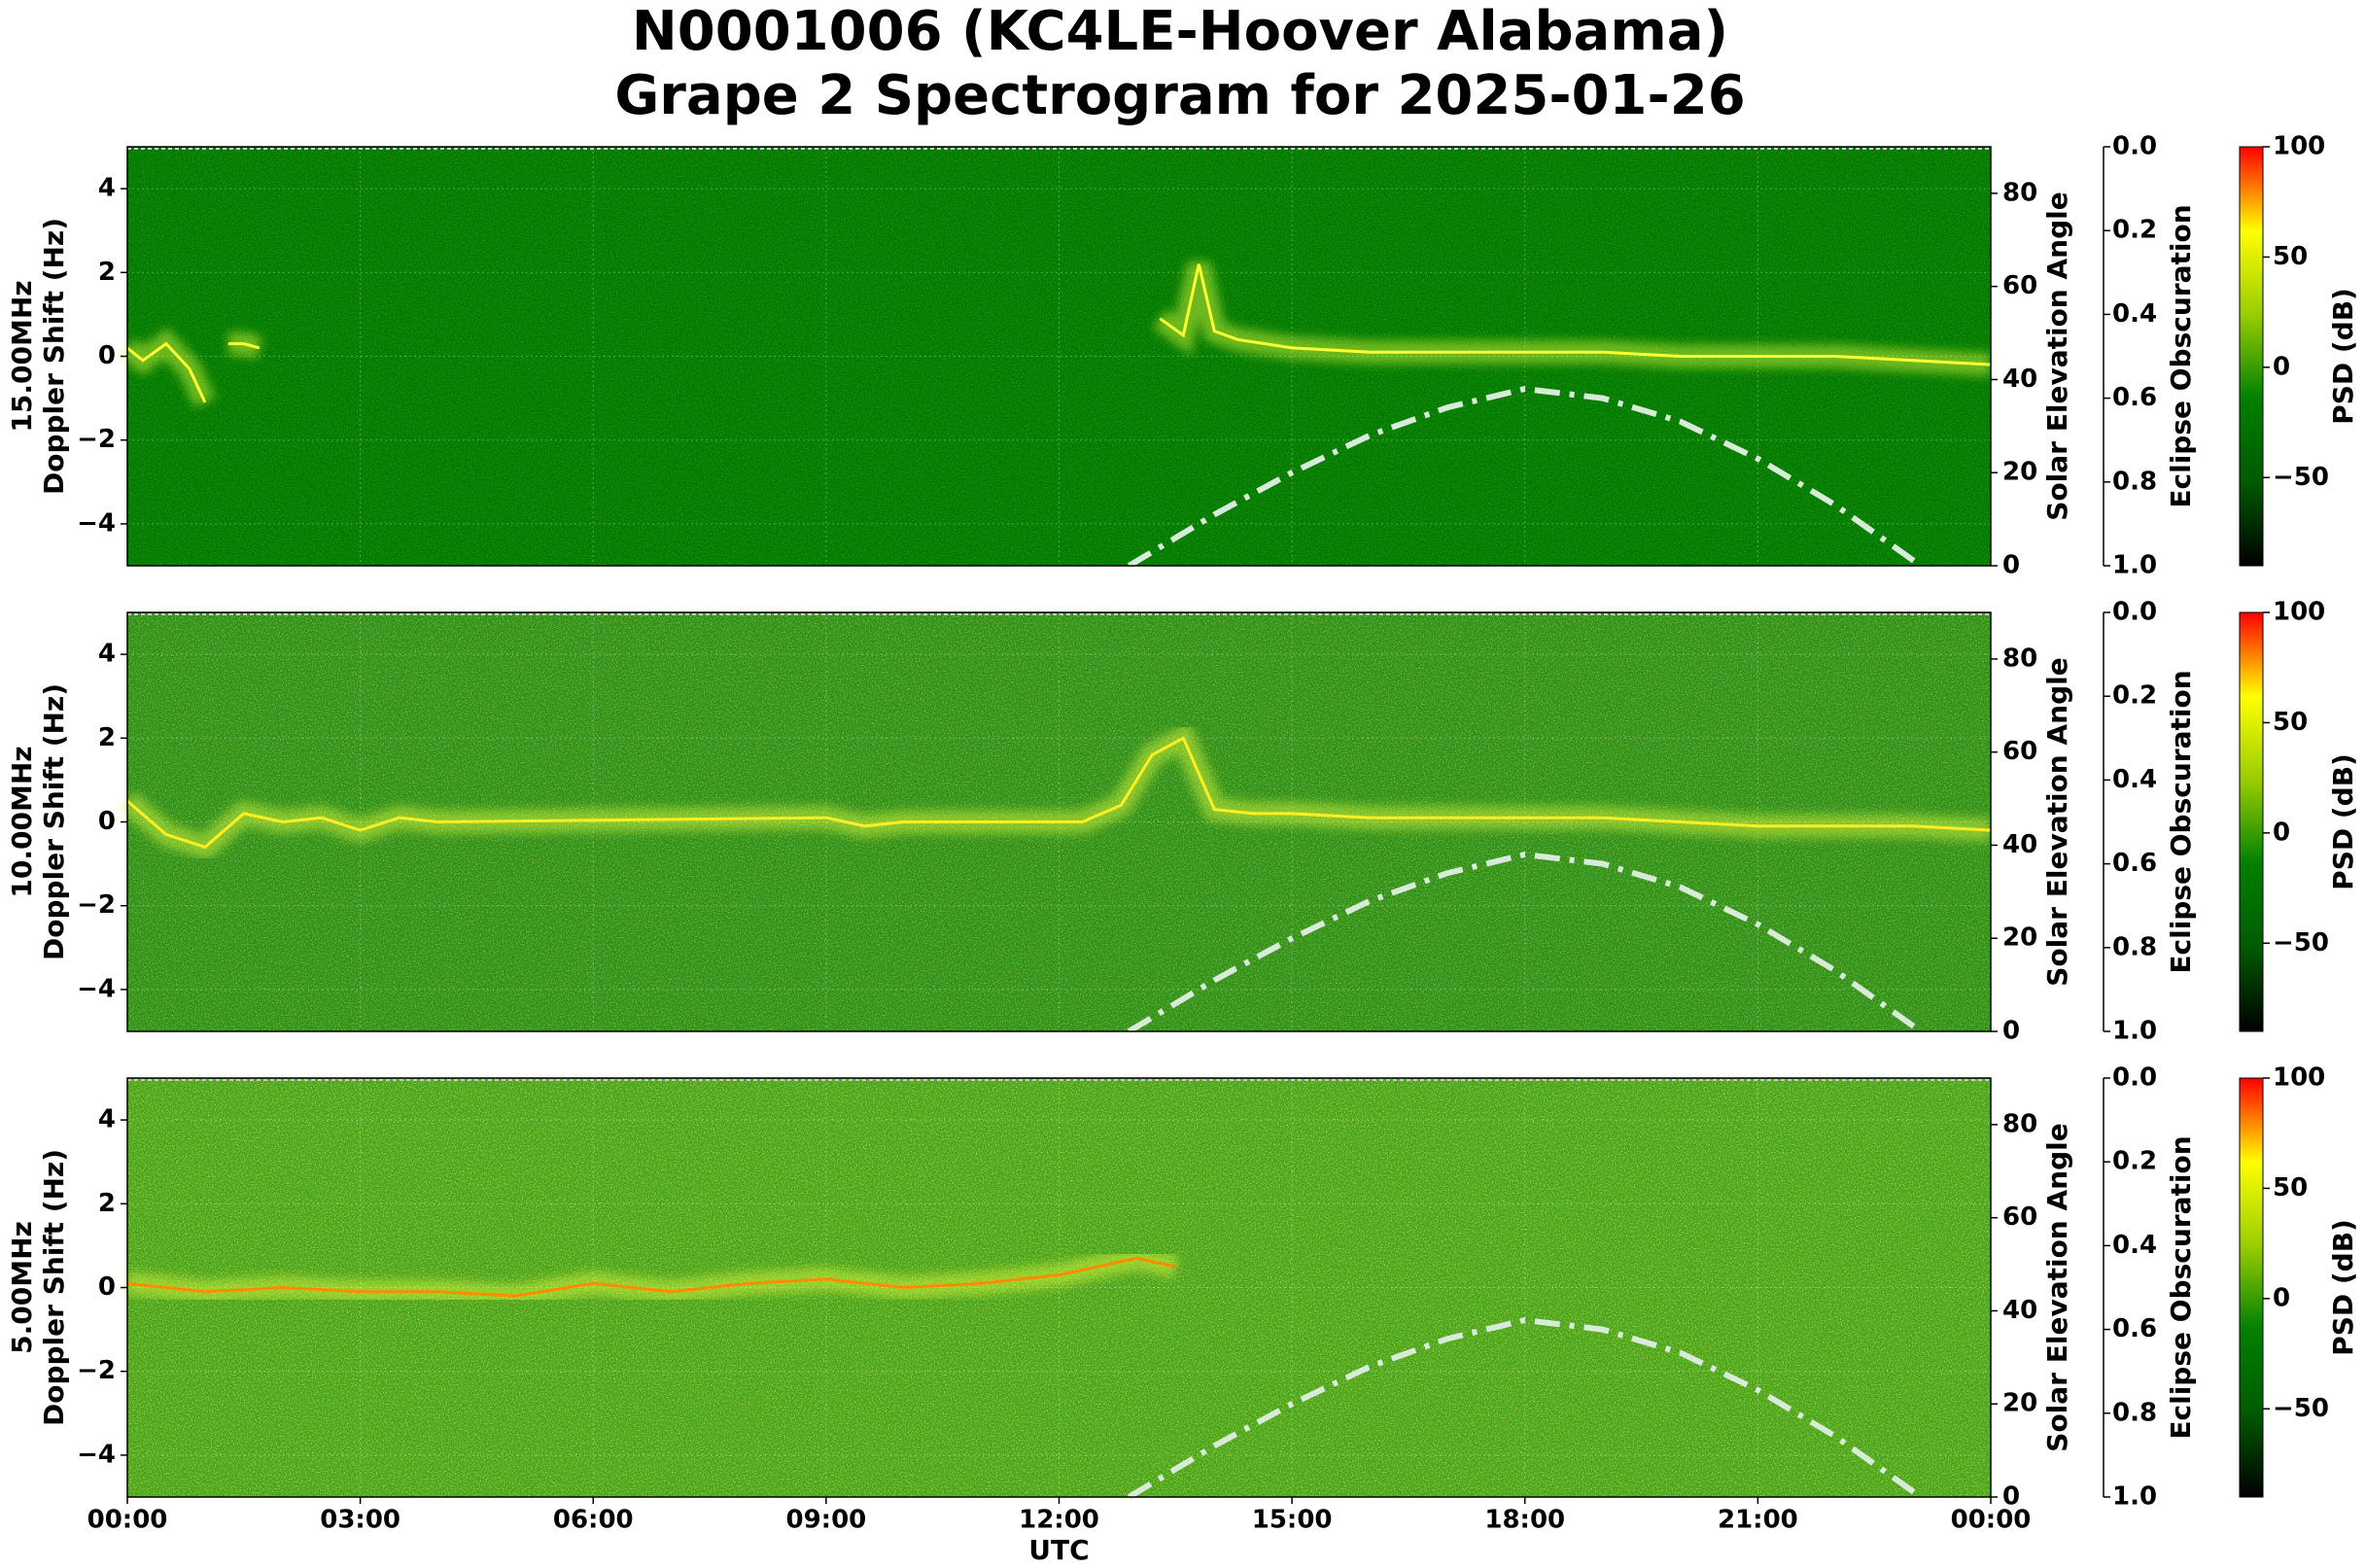 The image size is (2365, 1568). What do you see at coordinates (1524, 1520) in the screenshot?
I see `x-tick-label: 18:00` at bounding box center [1524, 1520].